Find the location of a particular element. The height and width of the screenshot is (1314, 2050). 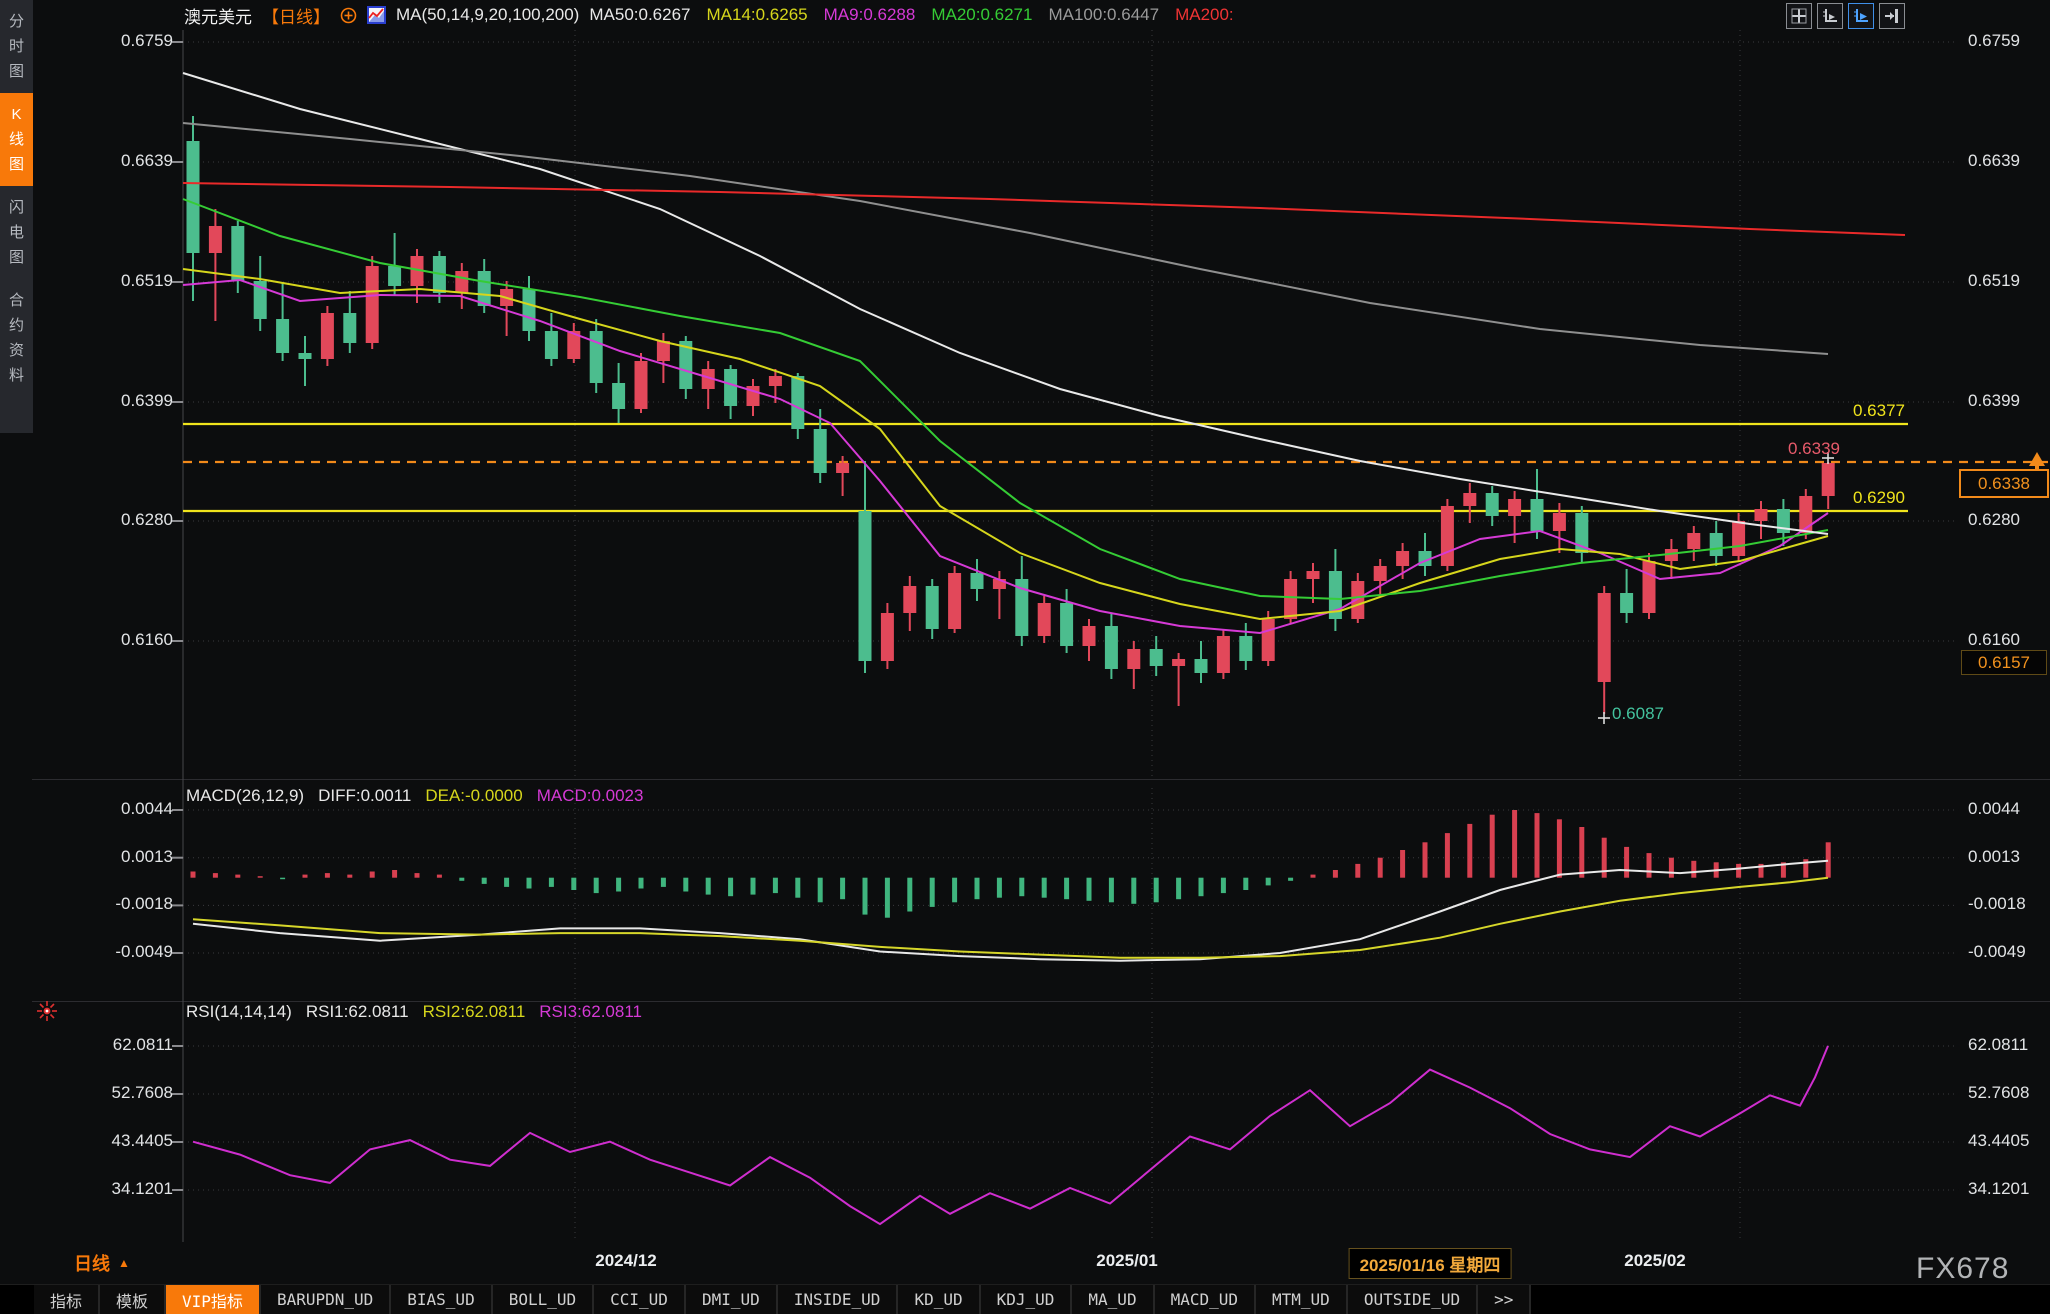

ma-legend-value-5: MA200: is located at coordinates (1204, 14).